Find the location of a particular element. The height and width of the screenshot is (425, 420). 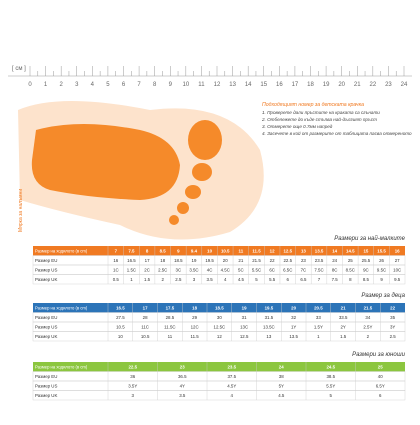

size-value: 11 is located at coordinates (170, 336).